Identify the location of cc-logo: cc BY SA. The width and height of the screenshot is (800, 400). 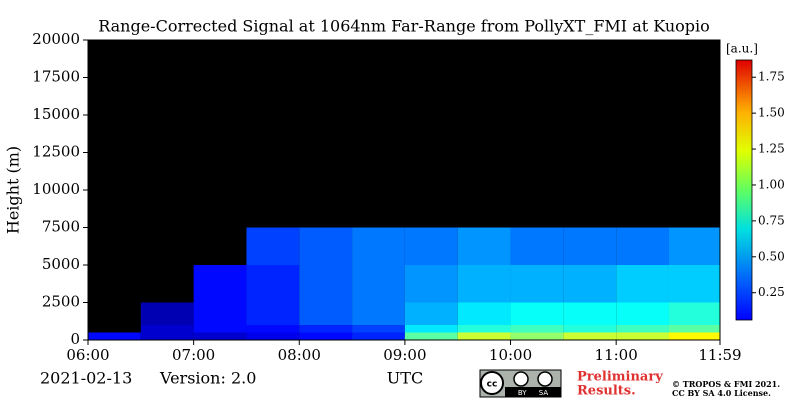
(520, 383).